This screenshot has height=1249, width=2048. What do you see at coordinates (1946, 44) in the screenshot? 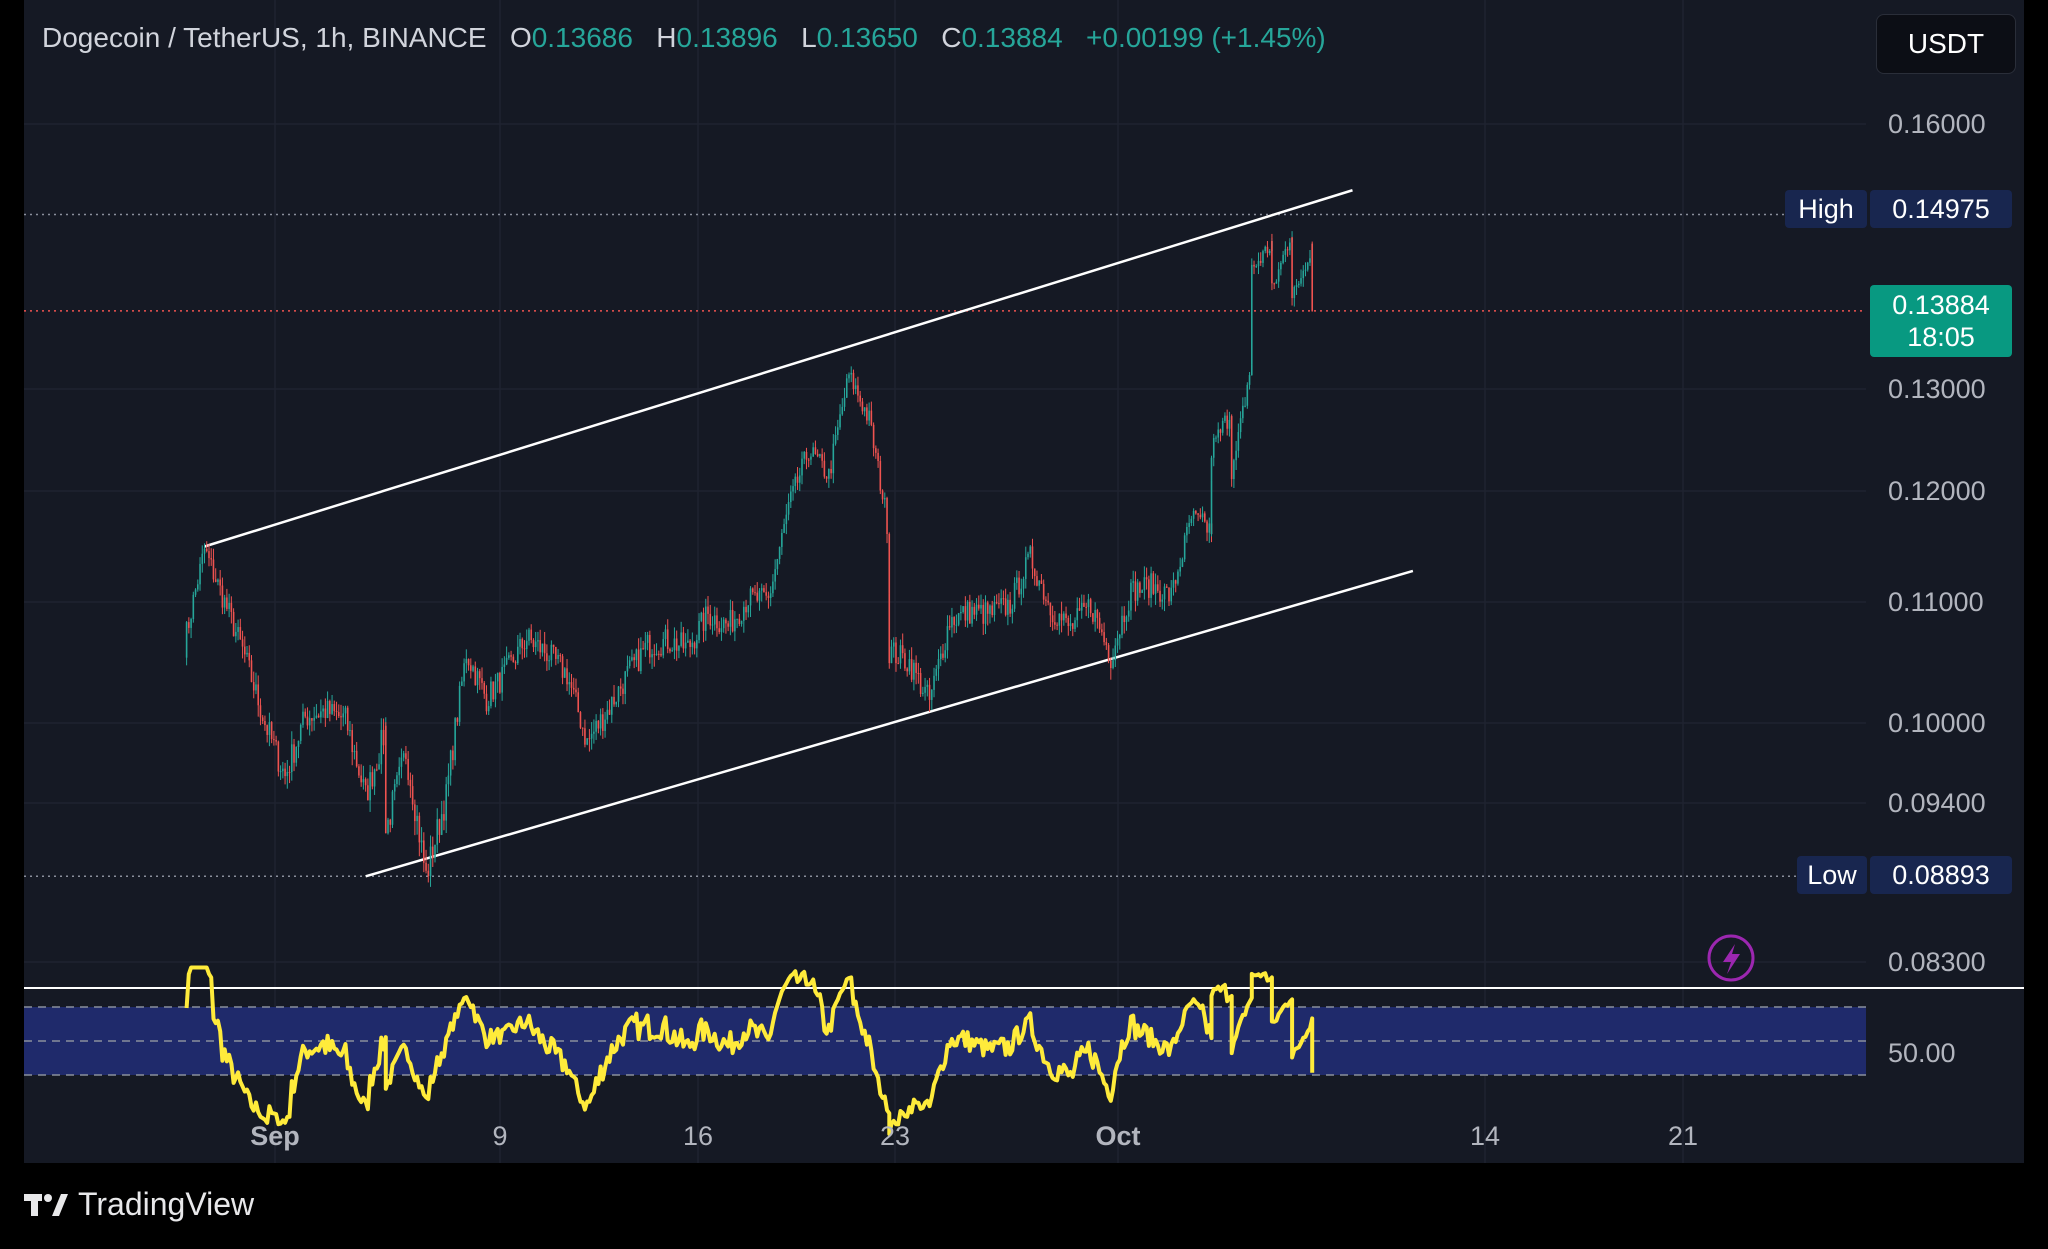
I see `currency-button: USDT` at bounding box center [1946, 44].